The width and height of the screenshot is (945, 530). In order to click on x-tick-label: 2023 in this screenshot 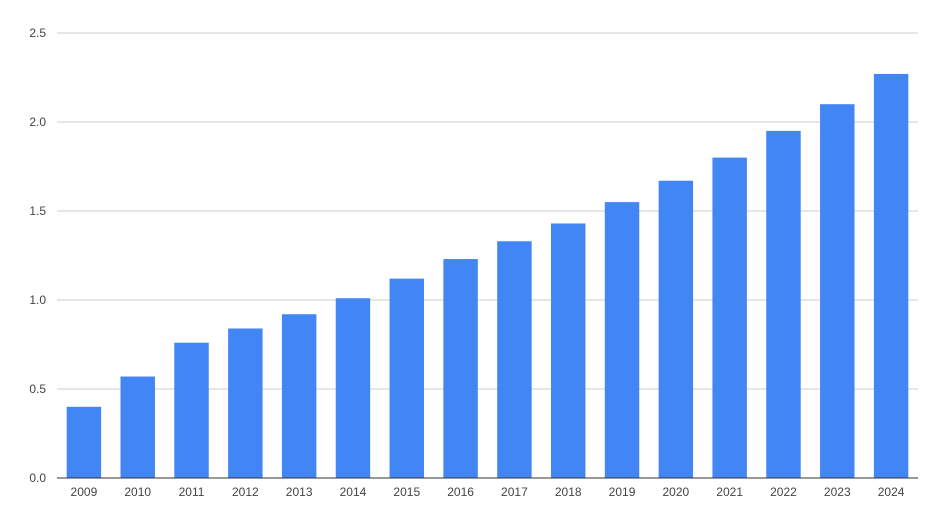, I will do `click(837, 492)`.